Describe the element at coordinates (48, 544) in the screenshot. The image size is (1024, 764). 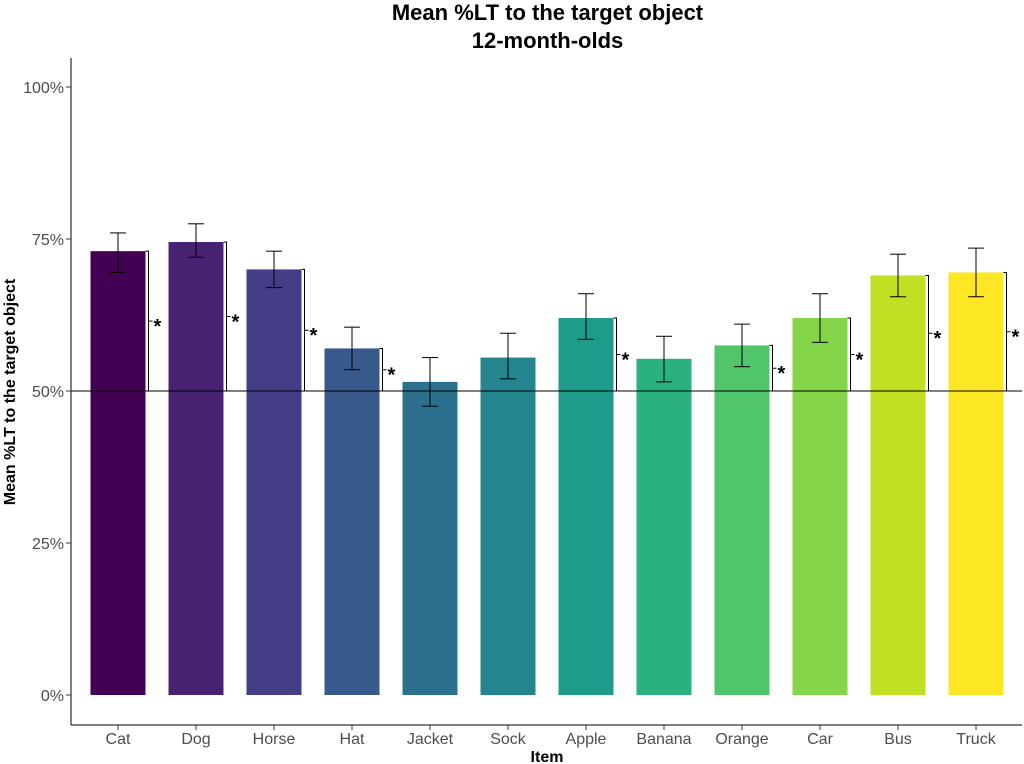
I see `y-tick-label: 25%` at that location.